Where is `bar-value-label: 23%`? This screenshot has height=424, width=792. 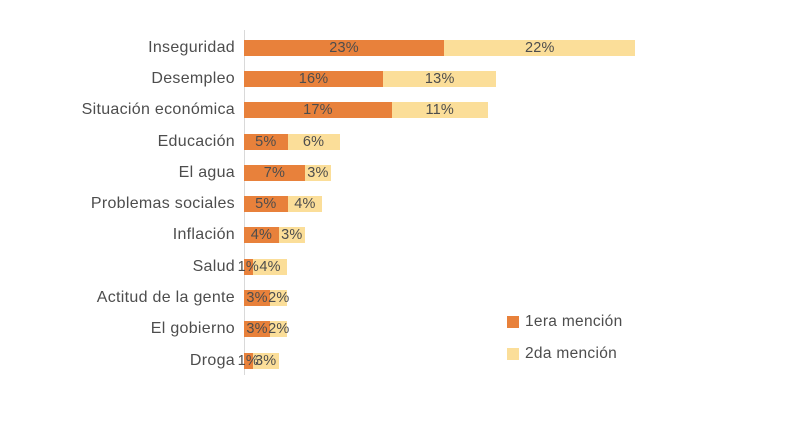 bar-value-label: 23% is located at coordinates (344, 47).